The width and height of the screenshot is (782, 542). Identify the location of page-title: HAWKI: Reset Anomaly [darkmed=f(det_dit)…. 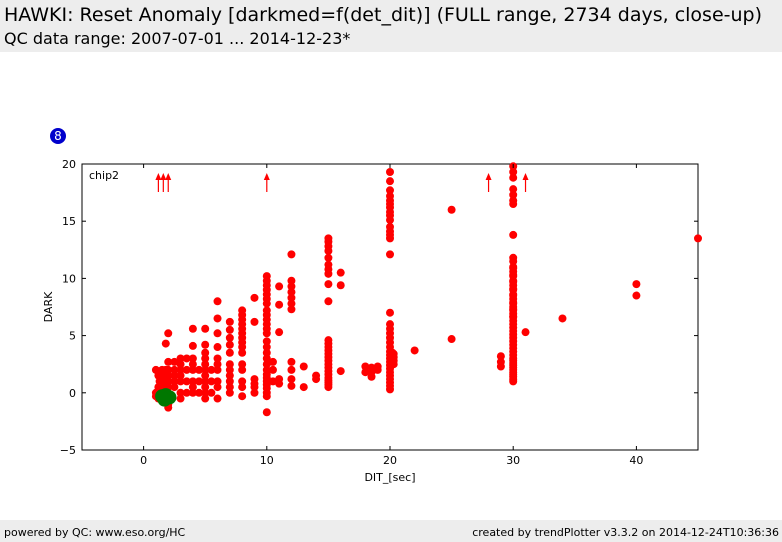
(383, 15).